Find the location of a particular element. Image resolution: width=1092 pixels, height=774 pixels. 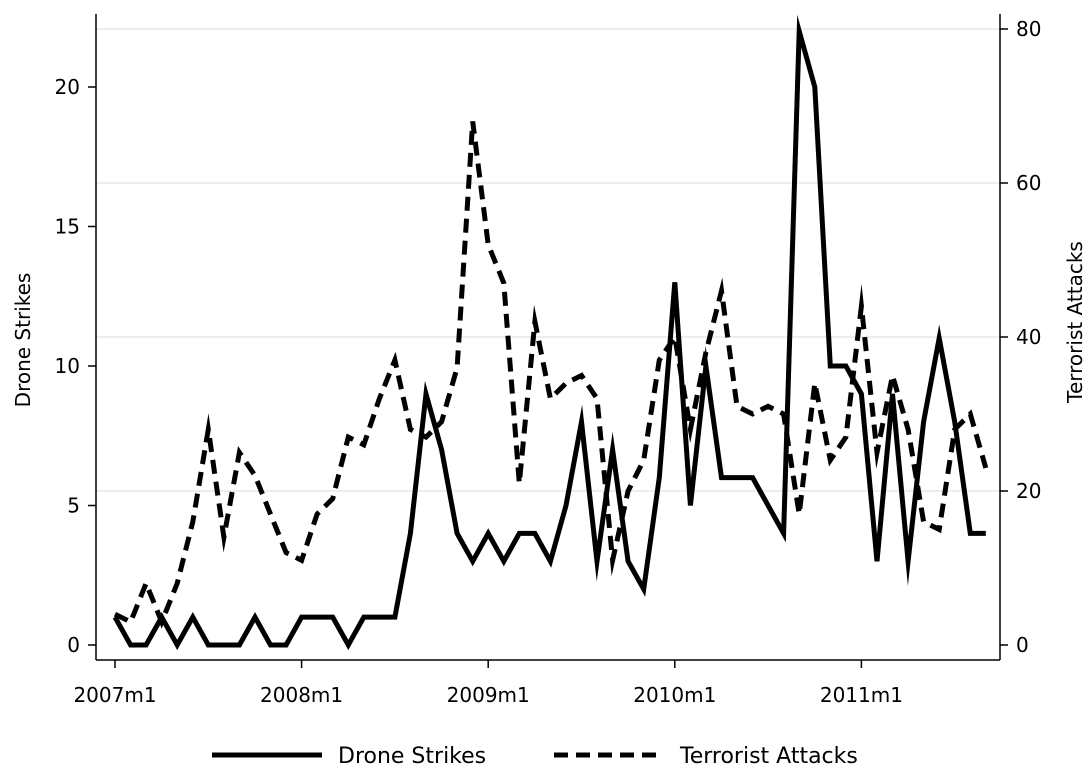

x-tick-label: 2011m1 is located at coordinates (861, 695).